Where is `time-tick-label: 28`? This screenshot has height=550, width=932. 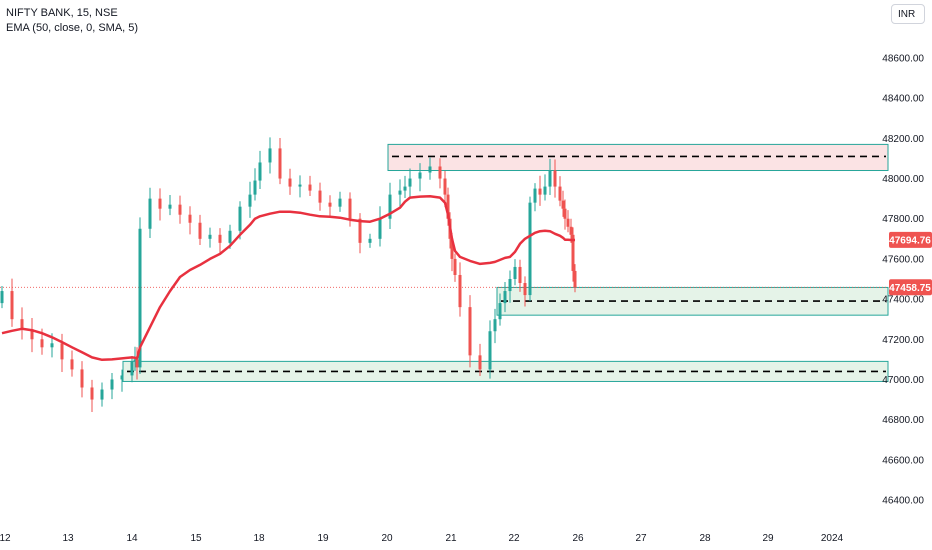
time-tick-label: 28 is located at coordinates (705, 538).